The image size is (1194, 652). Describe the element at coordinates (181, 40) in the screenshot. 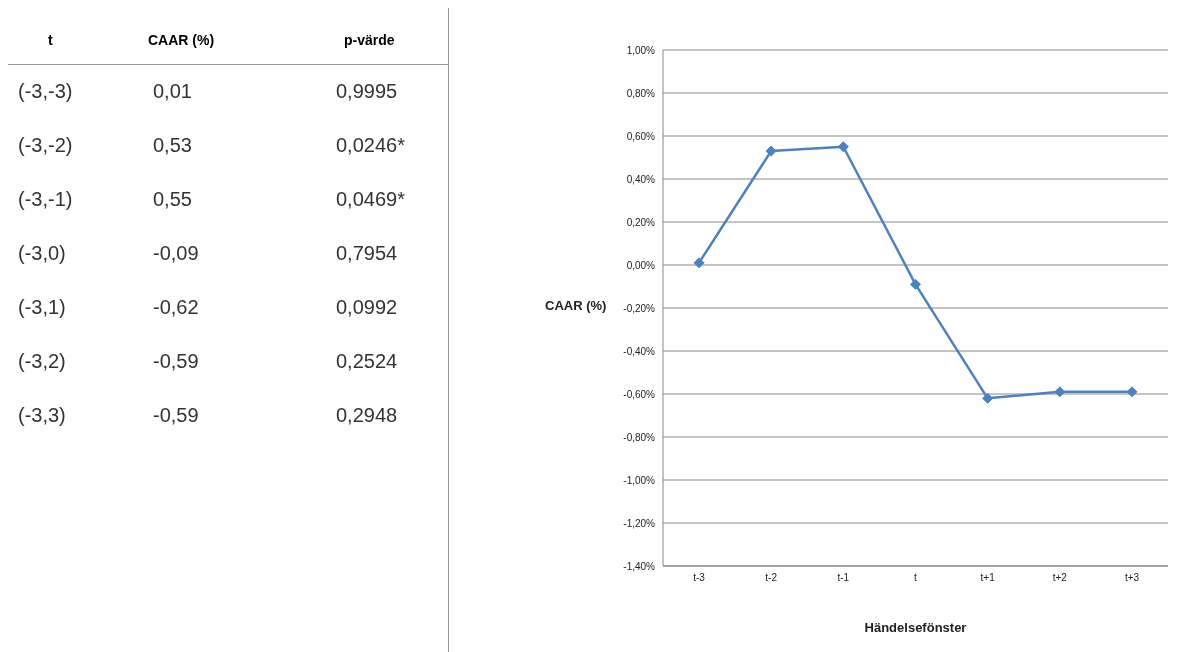

I see `text: CAAR (%)` at that location.